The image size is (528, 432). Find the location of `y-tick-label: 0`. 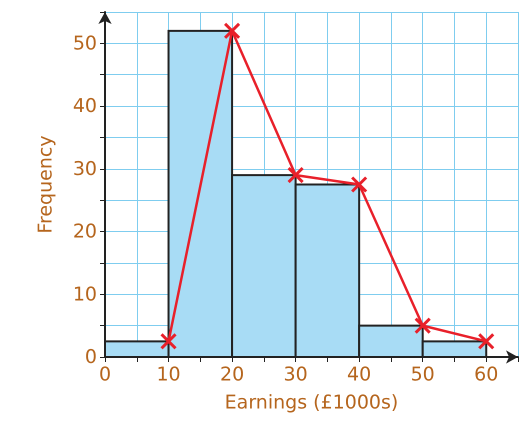

y-tick-label: 0 is located at coordinates (90, 357).